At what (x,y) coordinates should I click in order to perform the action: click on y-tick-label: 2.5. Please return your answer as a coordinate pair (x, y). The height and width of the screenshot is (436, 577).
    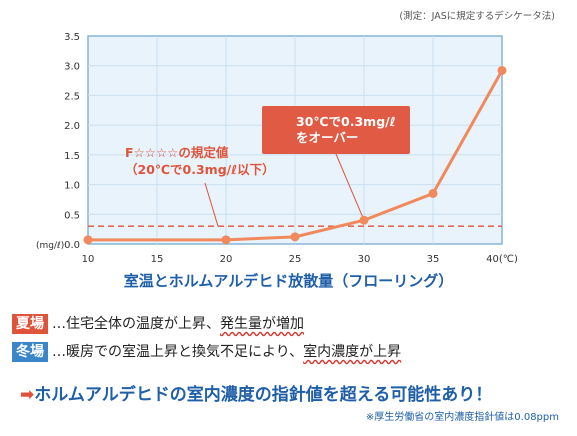
    Looking at the image, I should click on (72, 96).